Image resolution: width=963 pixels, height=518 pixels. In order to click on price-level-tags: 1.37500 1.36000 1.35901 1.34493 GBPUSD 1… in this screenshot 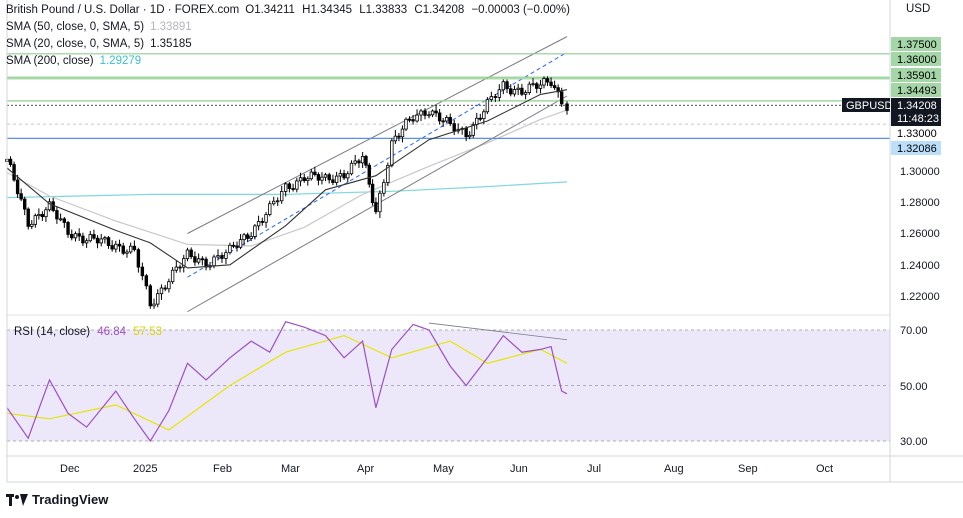, I will do `click(891, 96)`.